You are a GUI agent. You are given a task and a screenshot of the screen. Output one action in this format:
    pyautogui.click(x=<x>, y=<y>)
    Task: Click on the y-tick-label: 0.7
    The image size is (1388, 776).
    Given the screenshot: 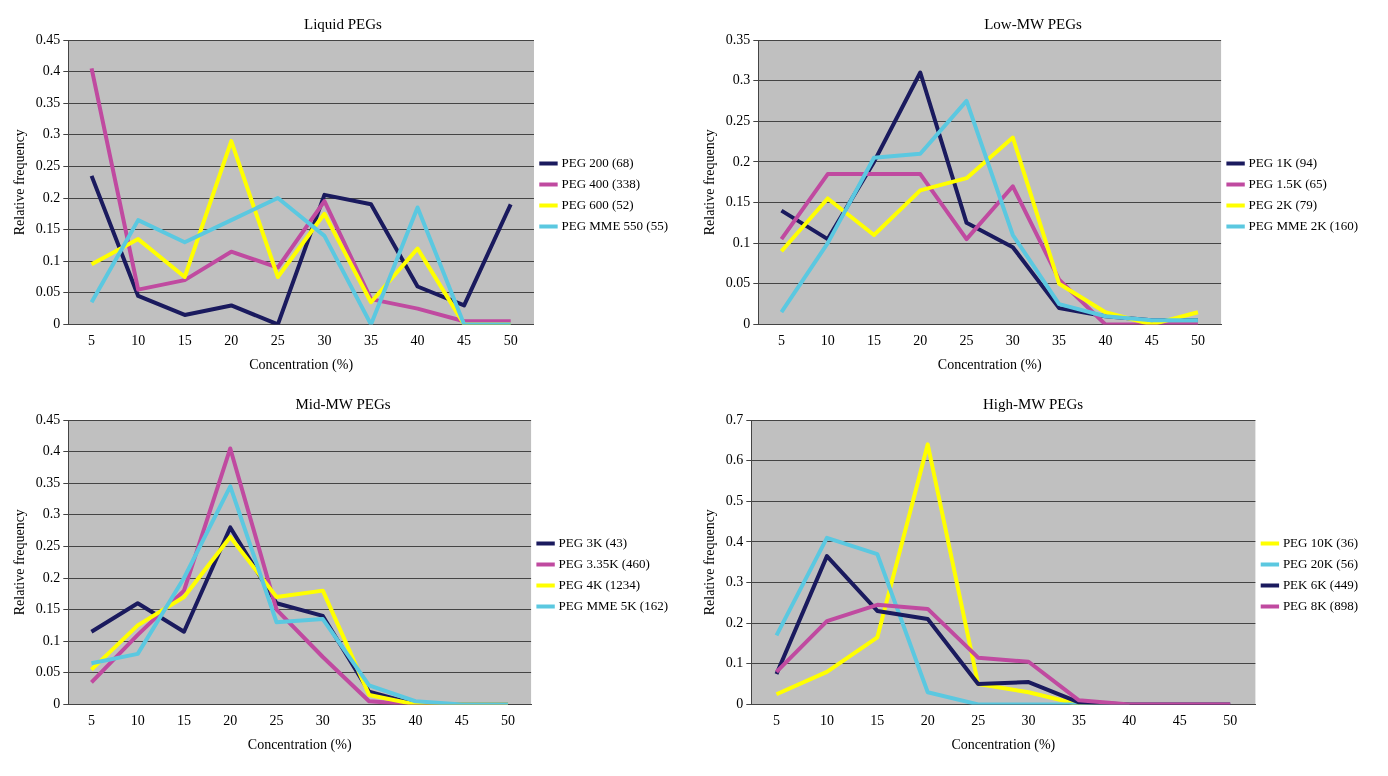 What is the action you would take?
    pyautogui.click(x=734, y=419)
    